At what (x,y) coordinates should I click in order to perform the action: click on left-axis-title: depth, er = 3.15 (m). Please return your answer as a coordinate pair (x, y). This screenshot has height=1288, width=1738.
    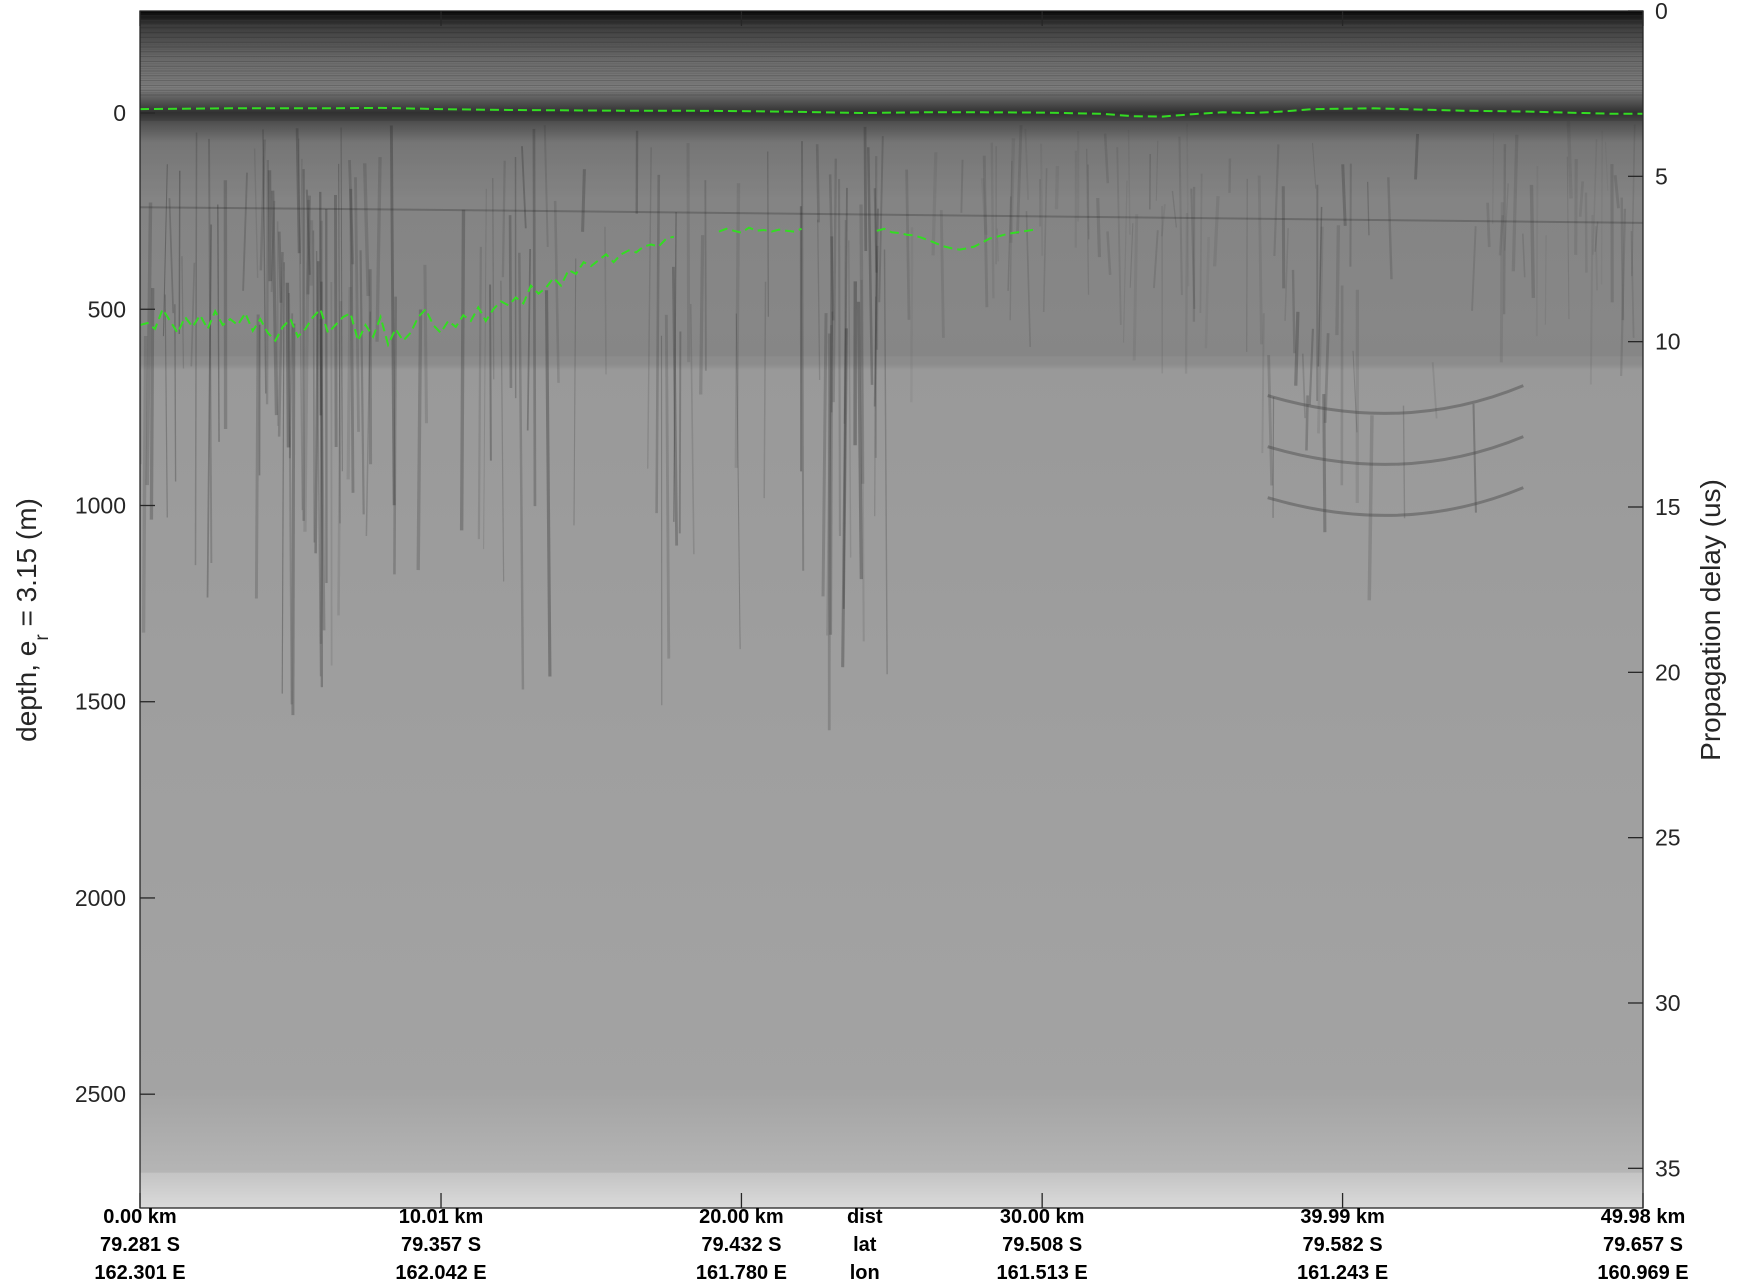
    Looking at the image, I should click on (32, 620).